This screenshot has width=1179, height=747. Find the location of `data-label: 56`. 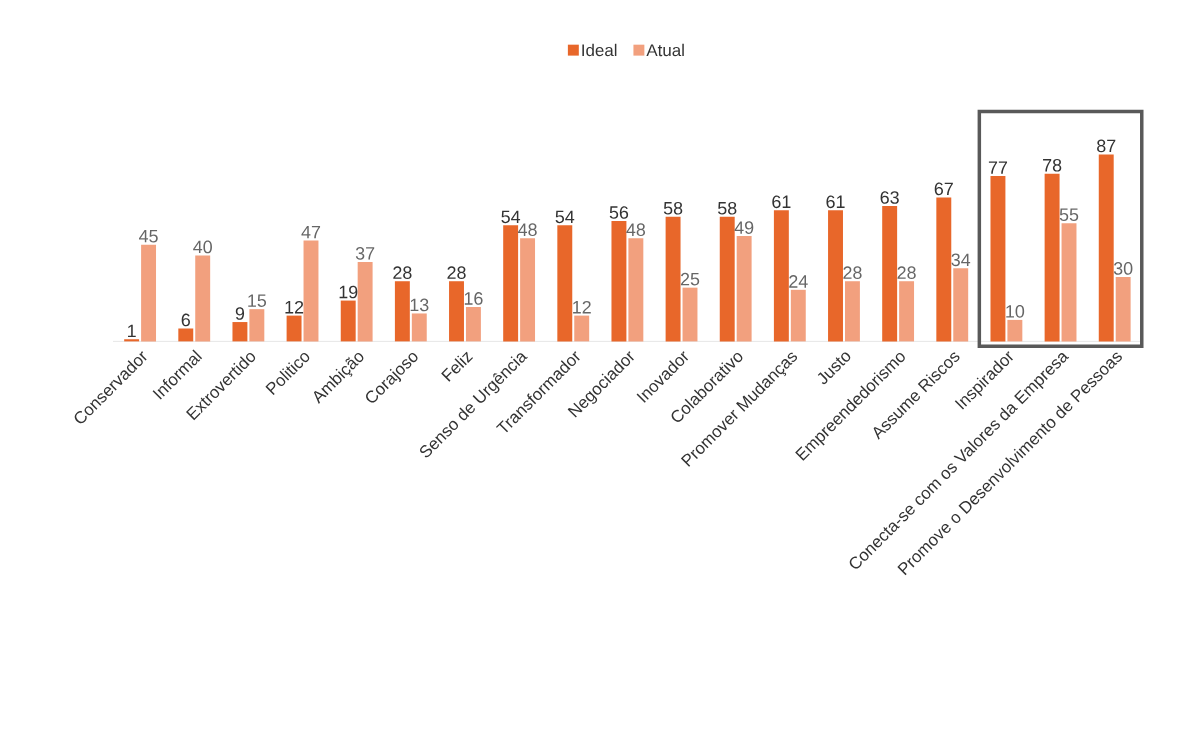

data-label: 56 is located at coordinates (619, 212).